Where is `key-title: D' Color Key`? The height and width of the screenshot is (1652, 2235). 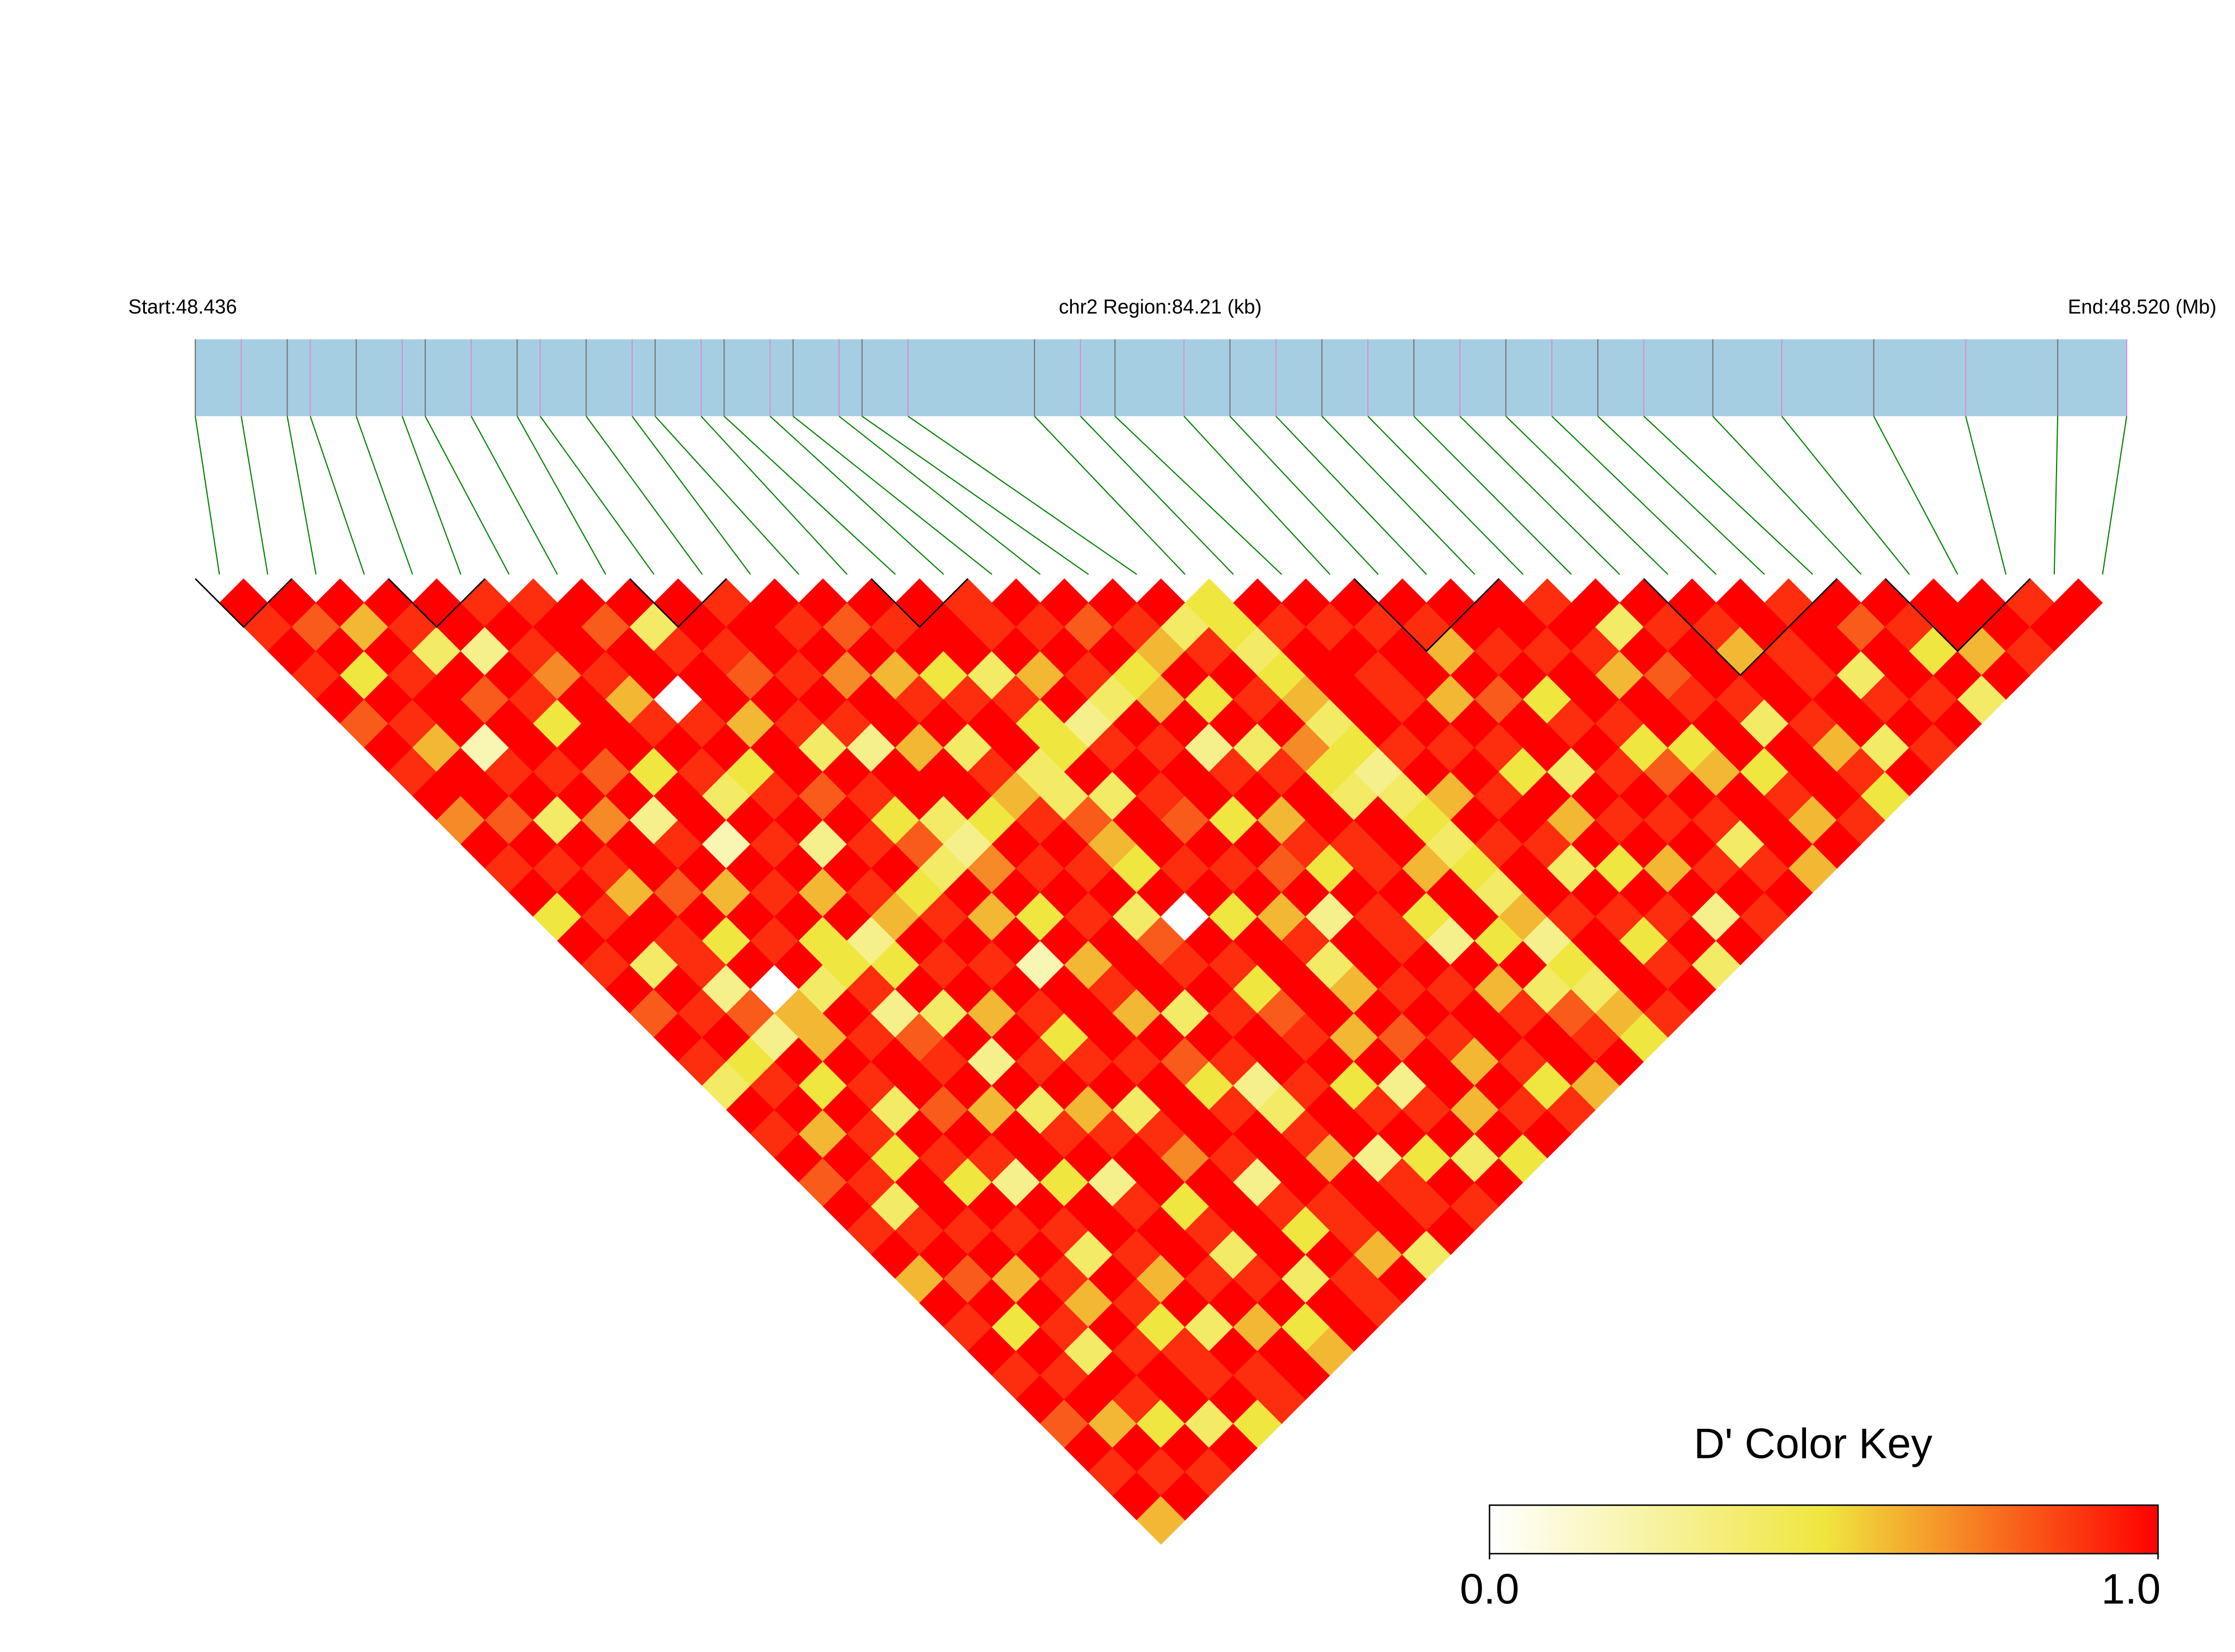
key-title: D' Color Key is located at coordinates (1813, 1444).